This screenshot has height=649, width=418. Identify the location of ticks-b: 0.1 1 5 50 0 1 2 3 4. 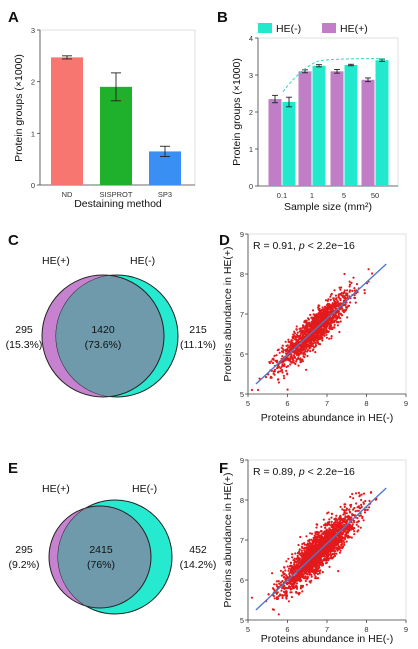
(314, 117).